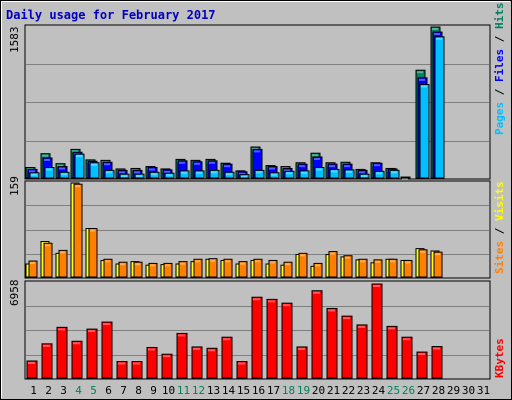 The image size is (512, 400). I want to click on bar-sites-day-6-shine, so click(107, 261).